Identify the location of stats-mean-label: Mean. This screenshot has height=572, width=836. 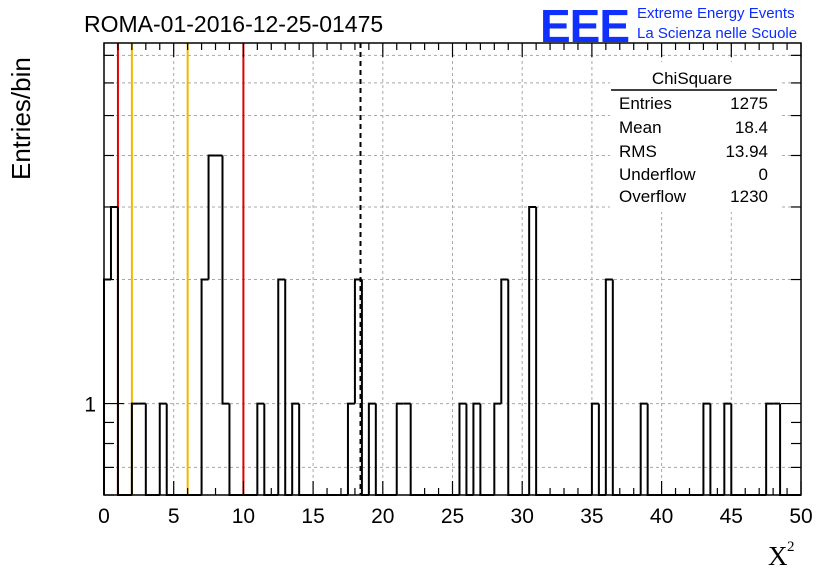
(640, 127).